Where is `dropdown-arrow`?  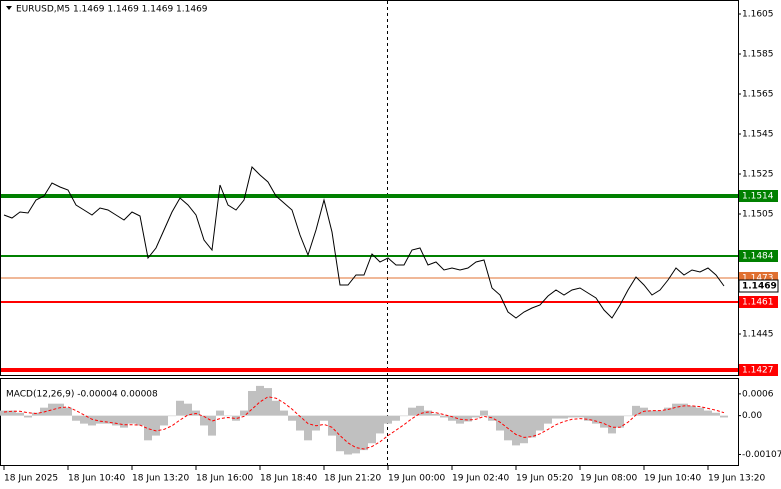
dropdown-arrow is located at coordinates (9, 8).